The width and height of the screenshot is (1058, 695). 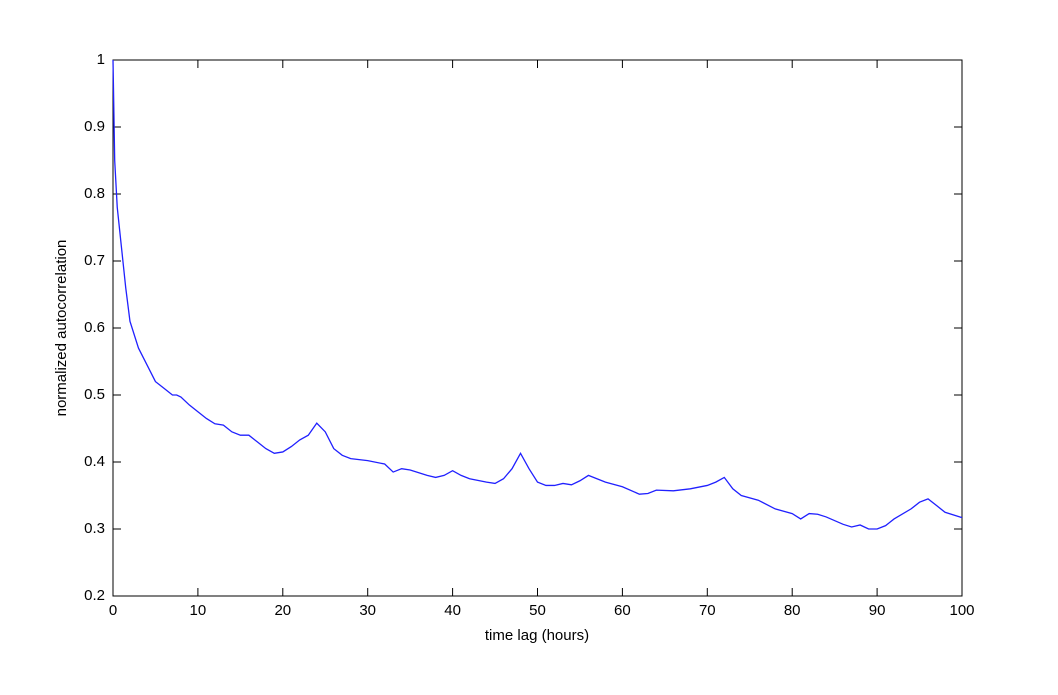 What do you see at coordinates (792, 610) in the screenshot?
I see `x-tick-label: 80` at bounding box center [792, 610].